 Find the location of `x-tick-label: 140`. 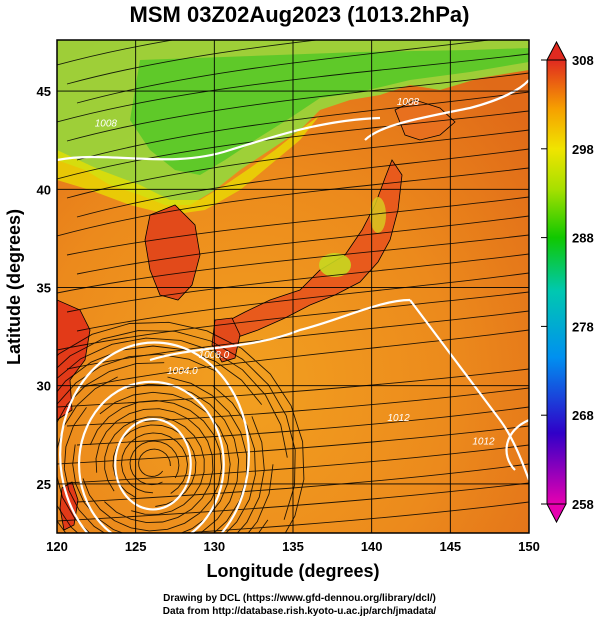

x-tick-label: 140 is located at coordinates (372, 546).